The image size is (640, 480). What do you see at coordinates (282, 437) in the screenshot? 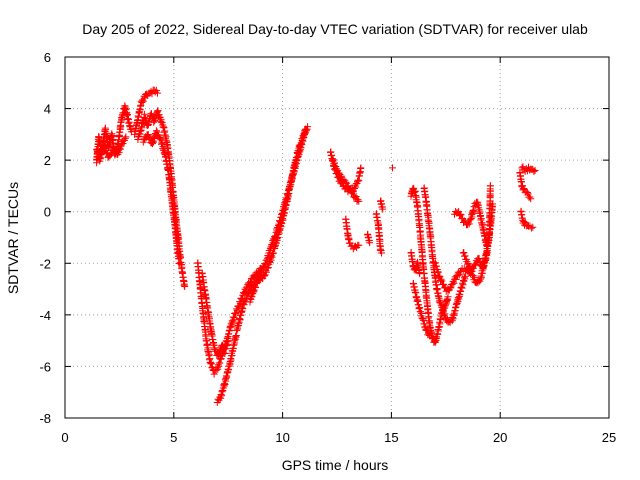
I see `x-tick-label: 10` at bounding box center [282, 437].